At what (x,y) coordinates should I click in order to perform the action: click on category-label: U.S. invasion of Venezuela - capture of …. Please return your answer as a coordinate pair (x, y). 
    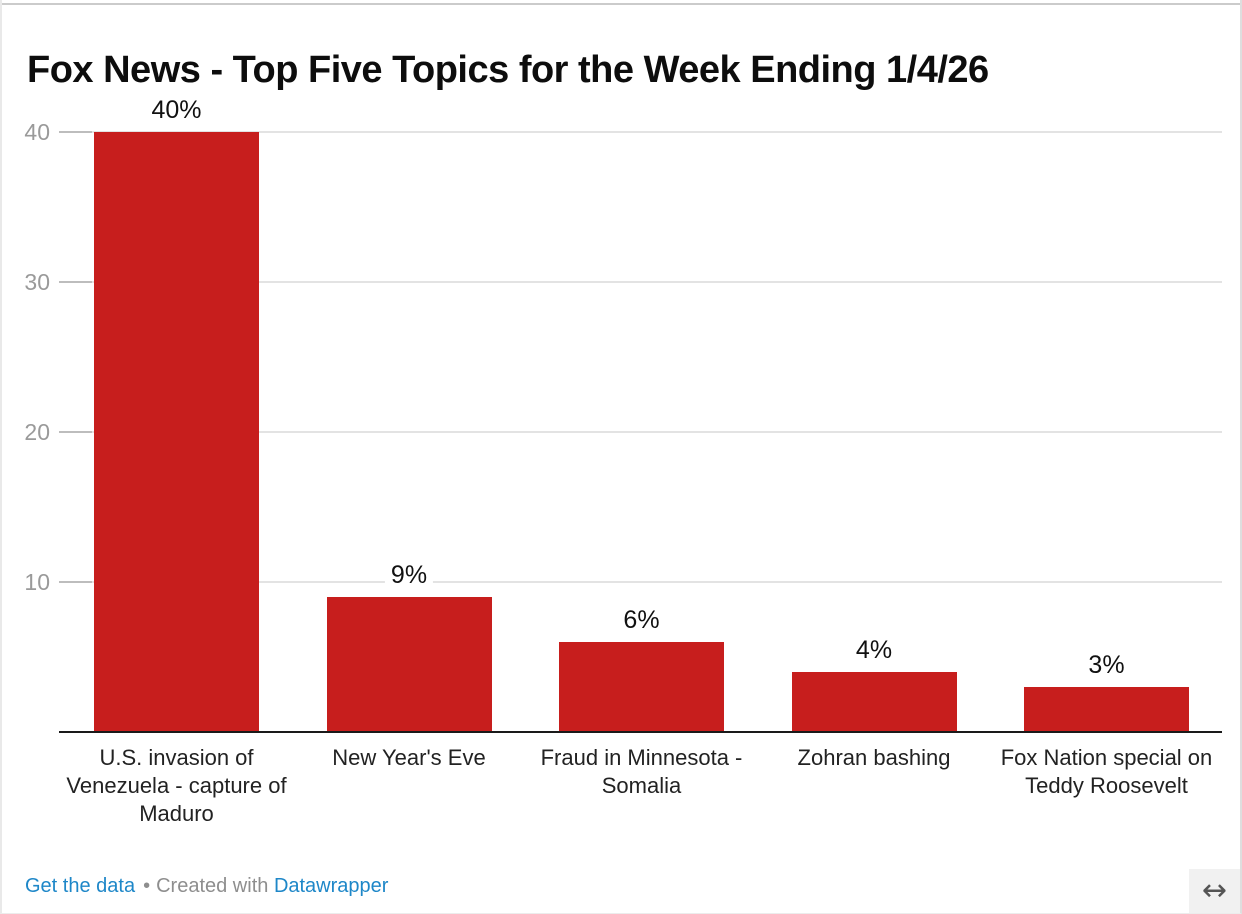
    Looking at the image, I should click on (176, 785).